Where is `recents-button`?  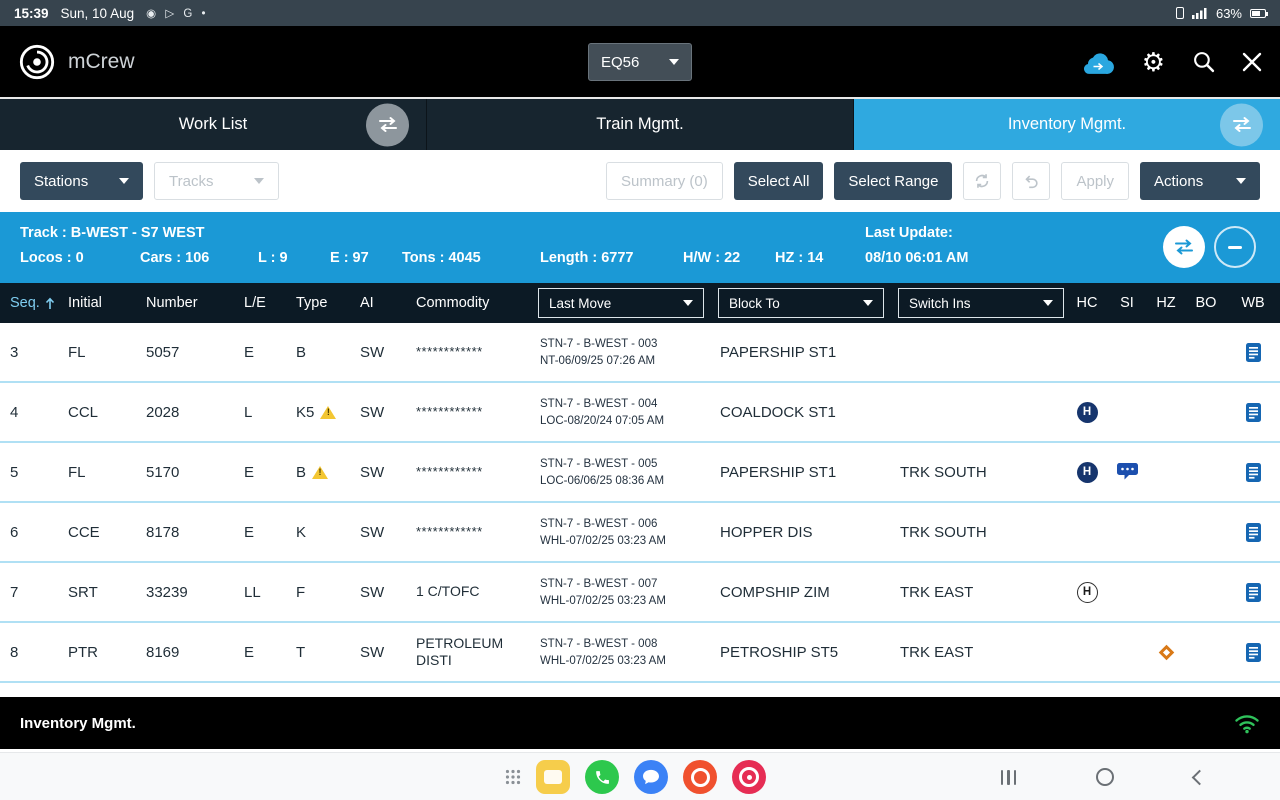 recents-button is located at coordinates (1008, 777).